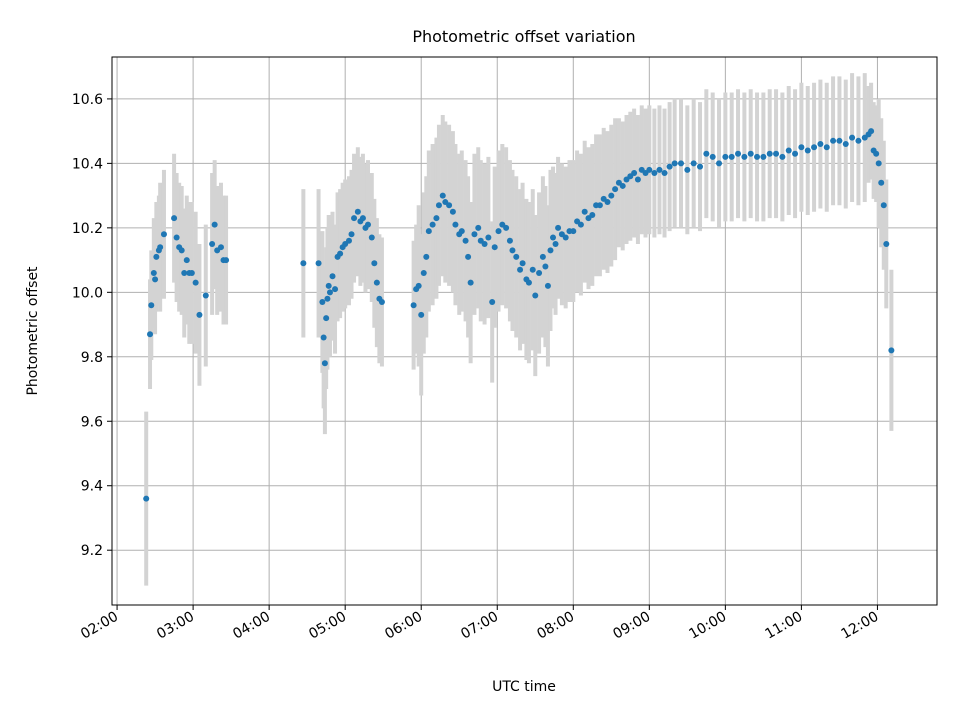 The width and height of the screenshot is (960, 720). I want to click on y-tick-label: 9.8, so click(92, 358).